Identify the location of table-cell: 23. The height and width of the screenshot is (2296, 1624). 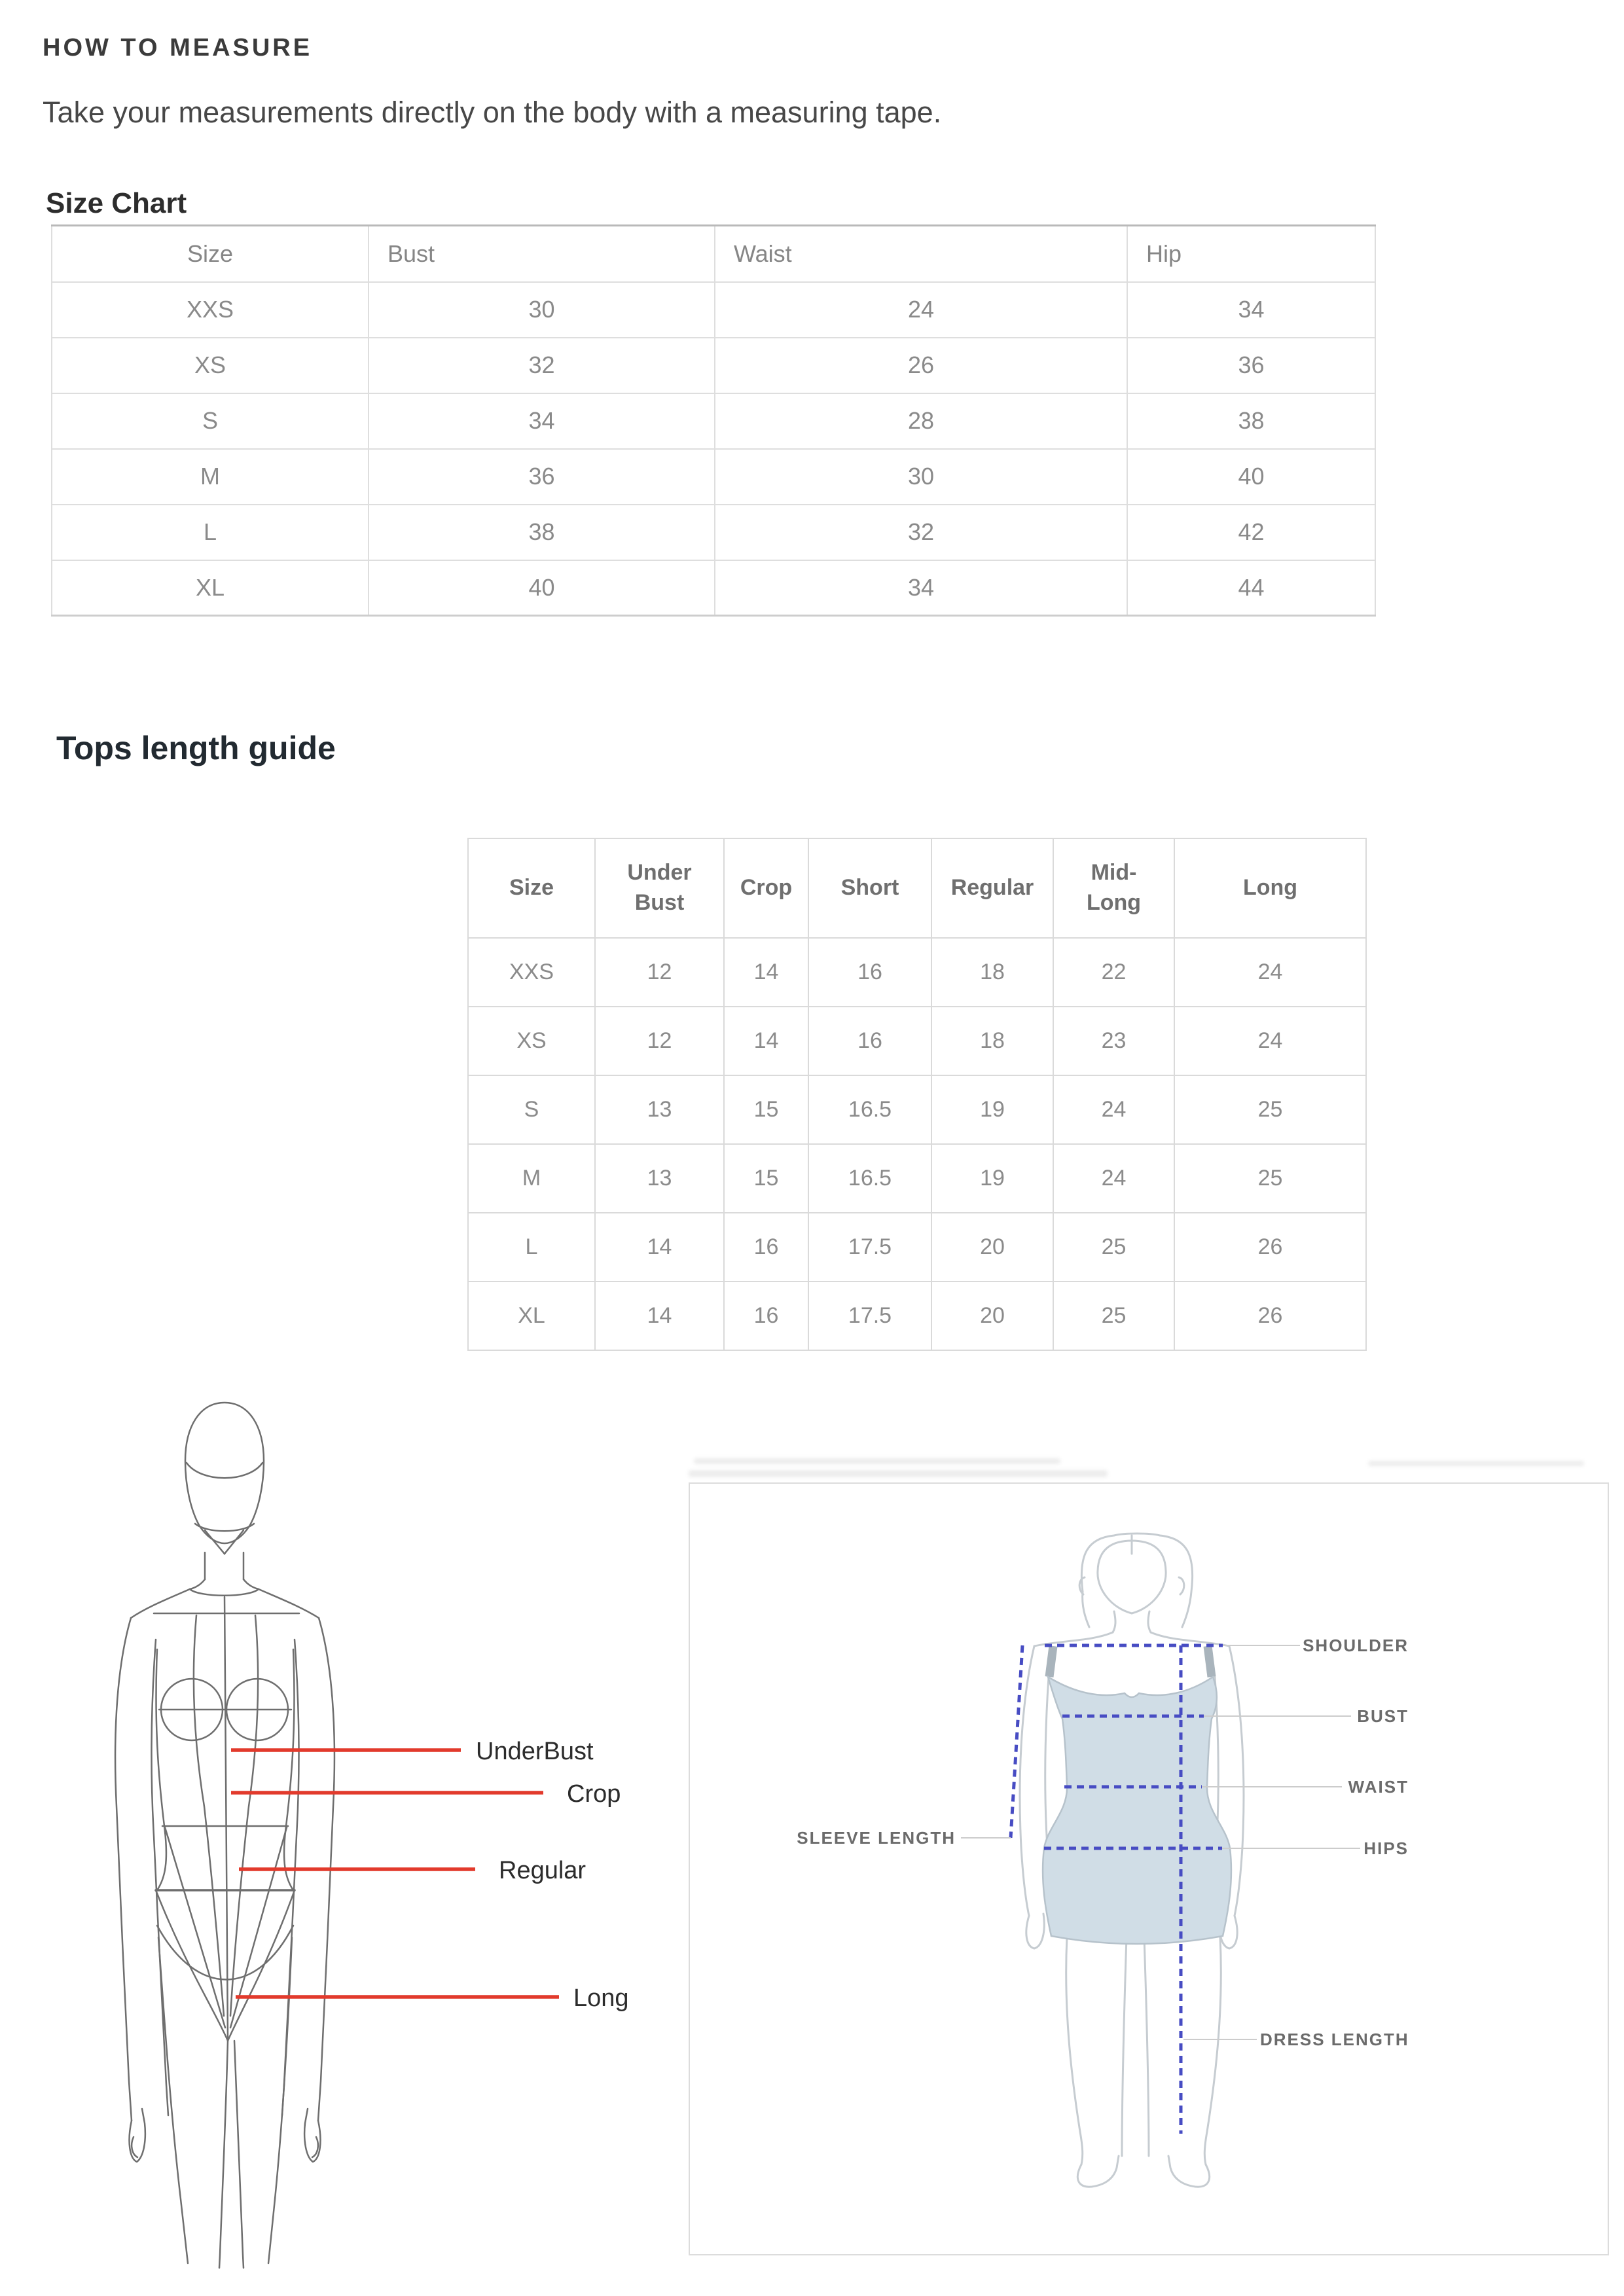
(1114, 1041).